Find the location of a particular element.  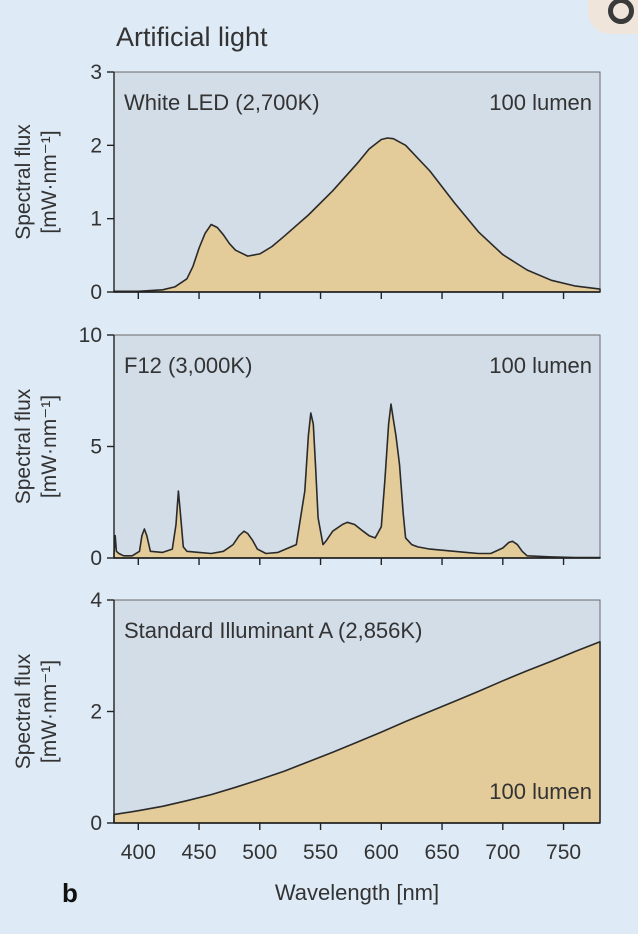

panel-letter: b is located at coordinates (70, 893).